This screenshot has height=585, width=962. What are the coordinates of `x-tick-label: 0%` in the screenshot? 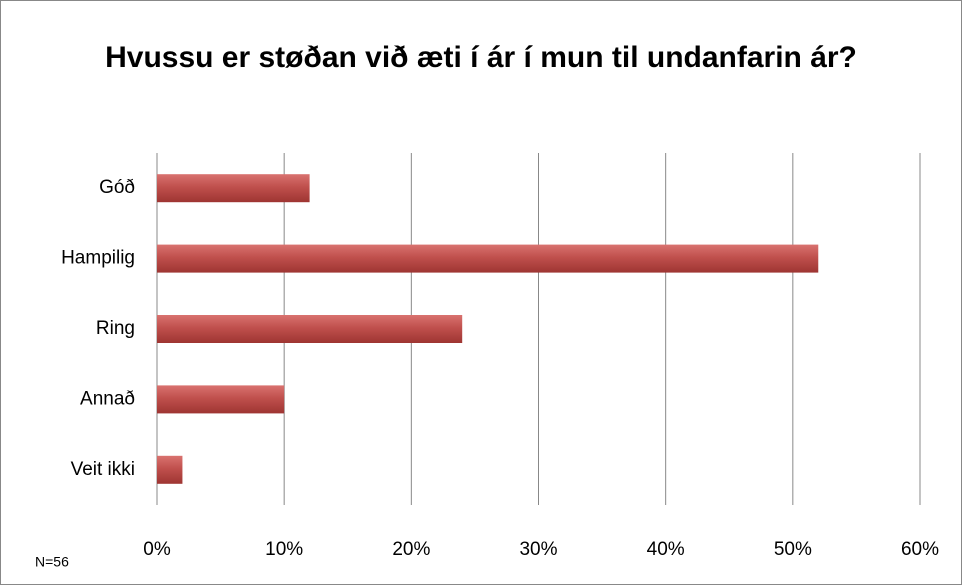 It's located at (157, 549).